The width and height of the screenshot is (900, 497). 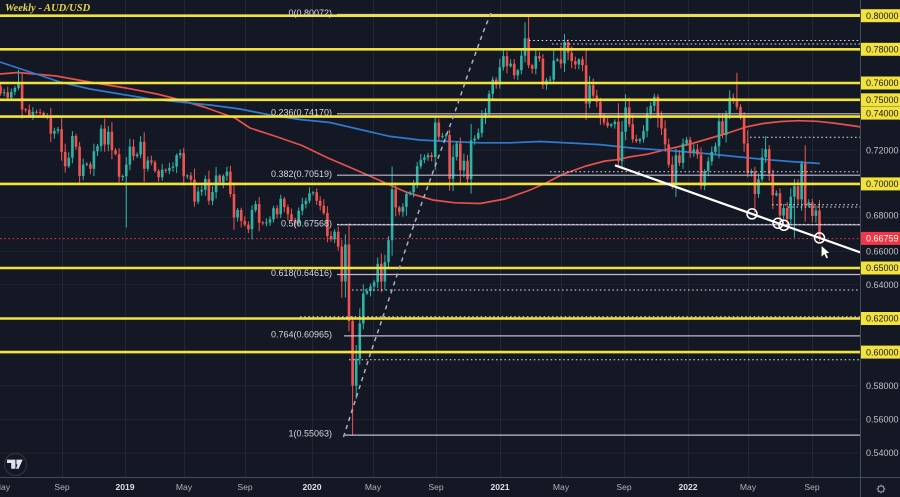 What do you see at coordinates (882, 151) in the screenshot?
I see `svg-text: 0.72000` at bounding box center [882, 151].